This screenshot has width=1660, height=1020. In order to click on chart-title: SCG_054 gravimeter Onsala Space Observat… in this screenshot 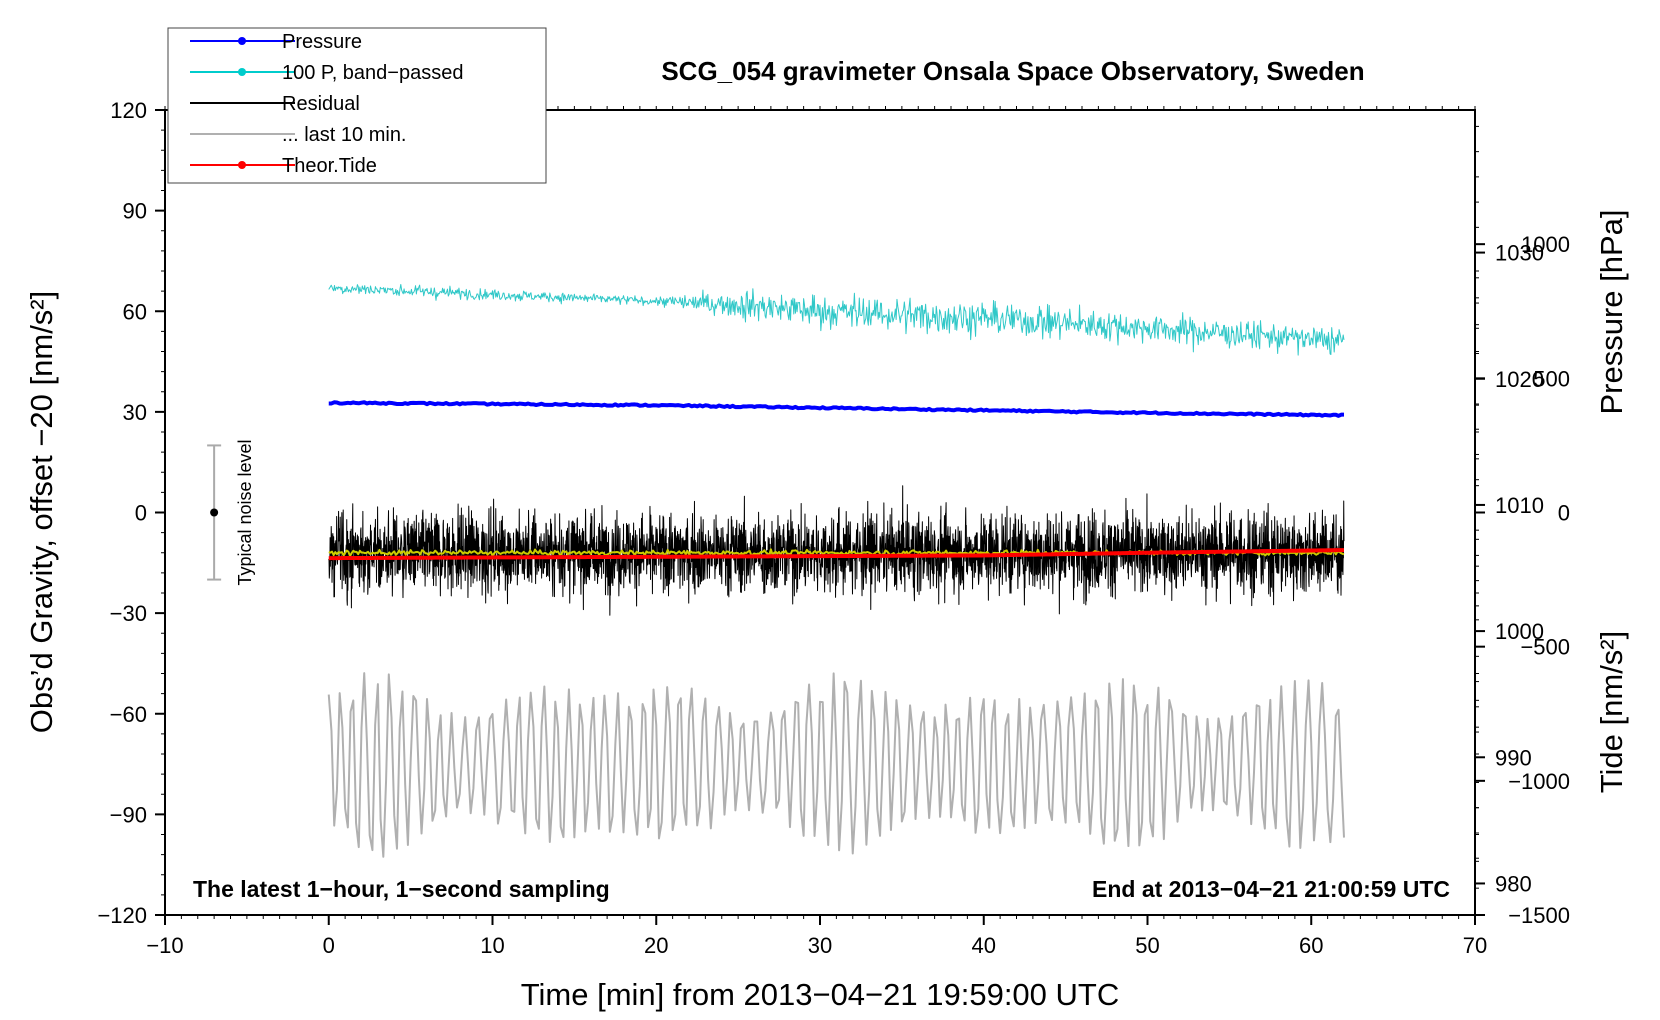, I will do `click(1012, 71)`.